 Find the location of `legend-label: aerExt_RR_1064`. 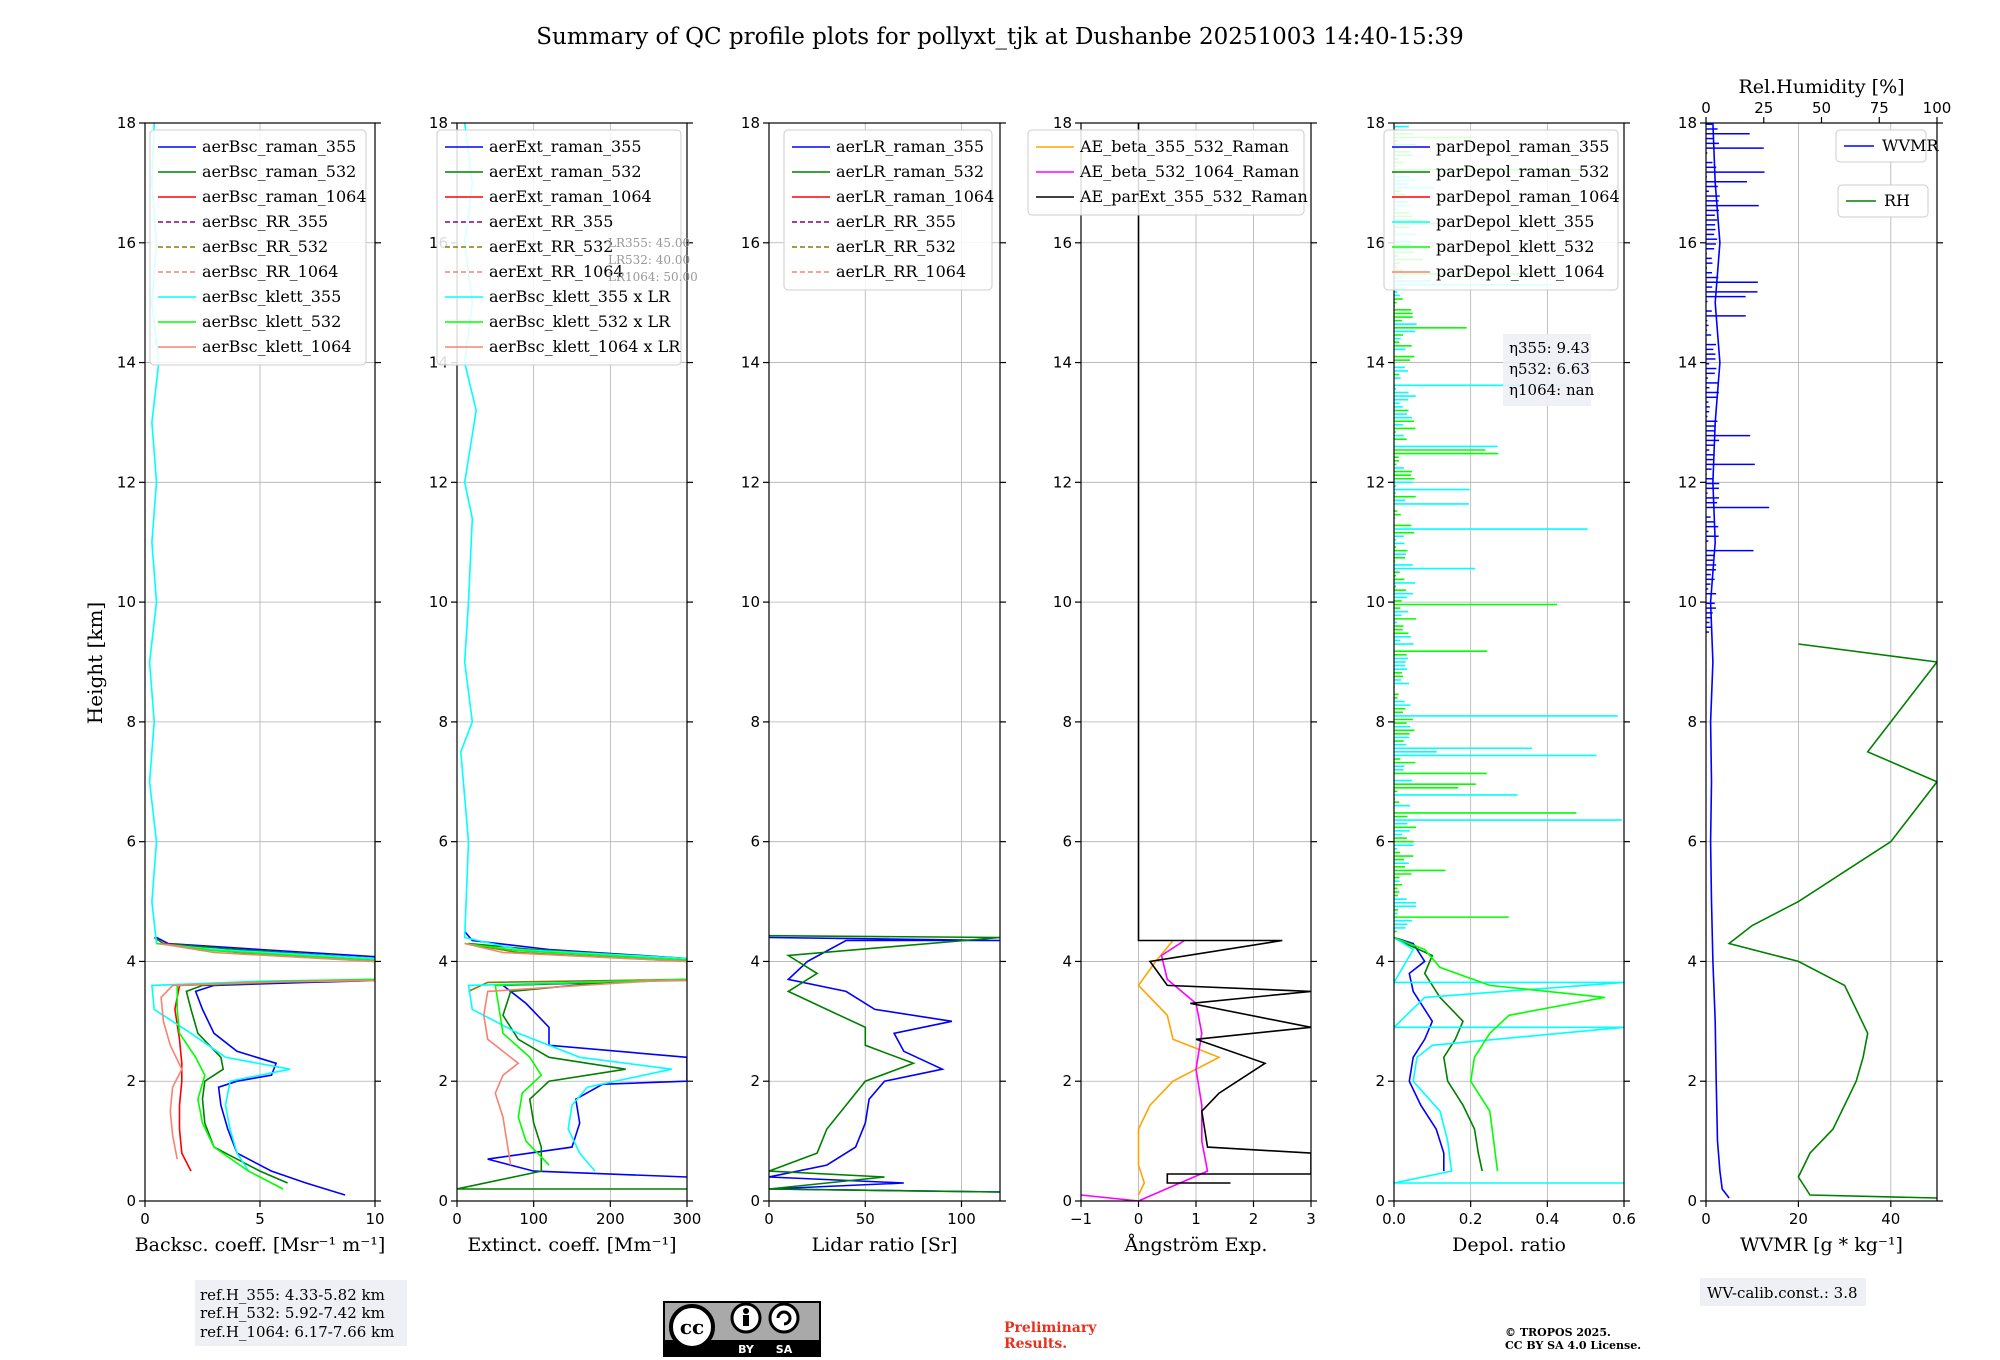

legend-label: aerExt_RR_1064 is located at coordinates (556, 271).